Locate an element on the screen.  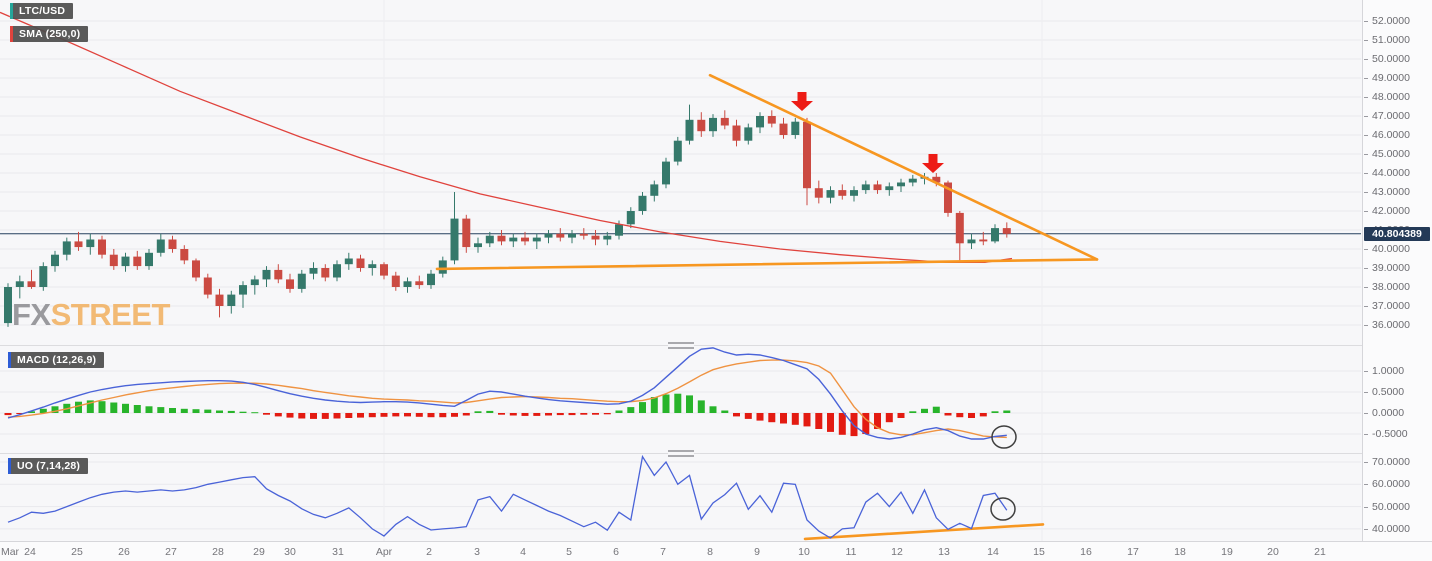
trendline-upper is located at coordinates (903, 167).